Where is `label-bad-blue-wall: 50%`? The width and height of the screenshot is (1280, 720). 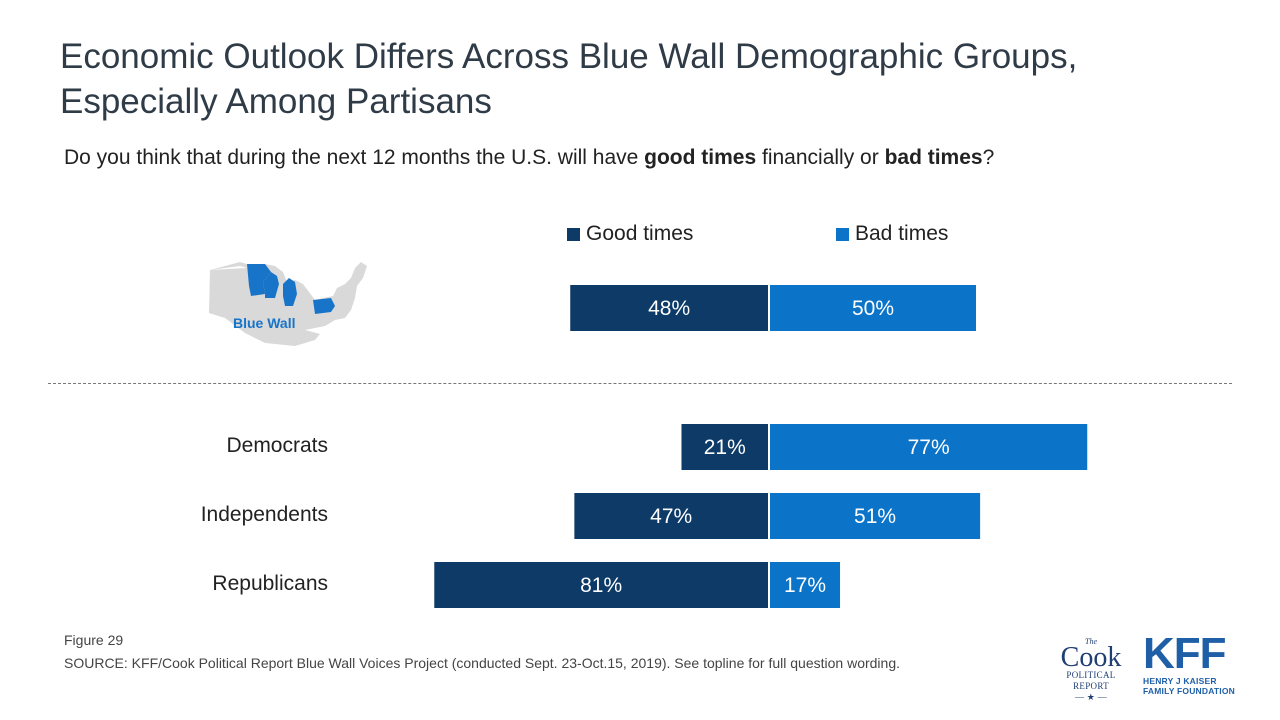
label-bad-blue-wall: 50% is located at coordinates (873, 308).